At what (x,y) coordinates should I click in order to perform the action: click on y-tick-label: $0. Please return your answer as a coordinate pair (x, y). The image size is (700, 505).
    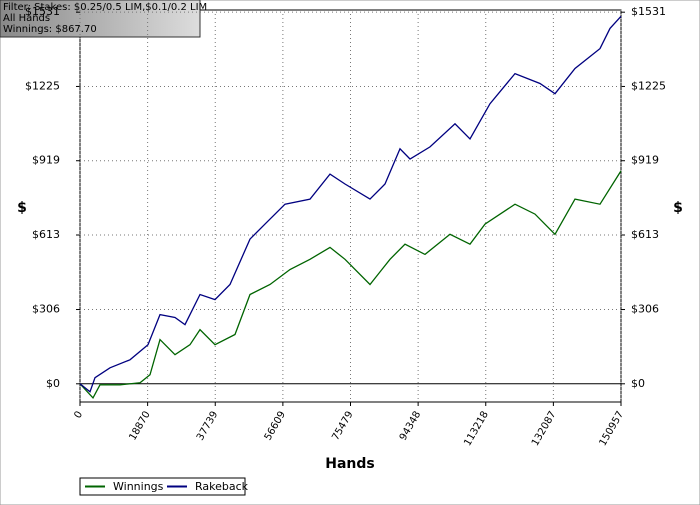
    Looking at the image, I should click on (53, 383).